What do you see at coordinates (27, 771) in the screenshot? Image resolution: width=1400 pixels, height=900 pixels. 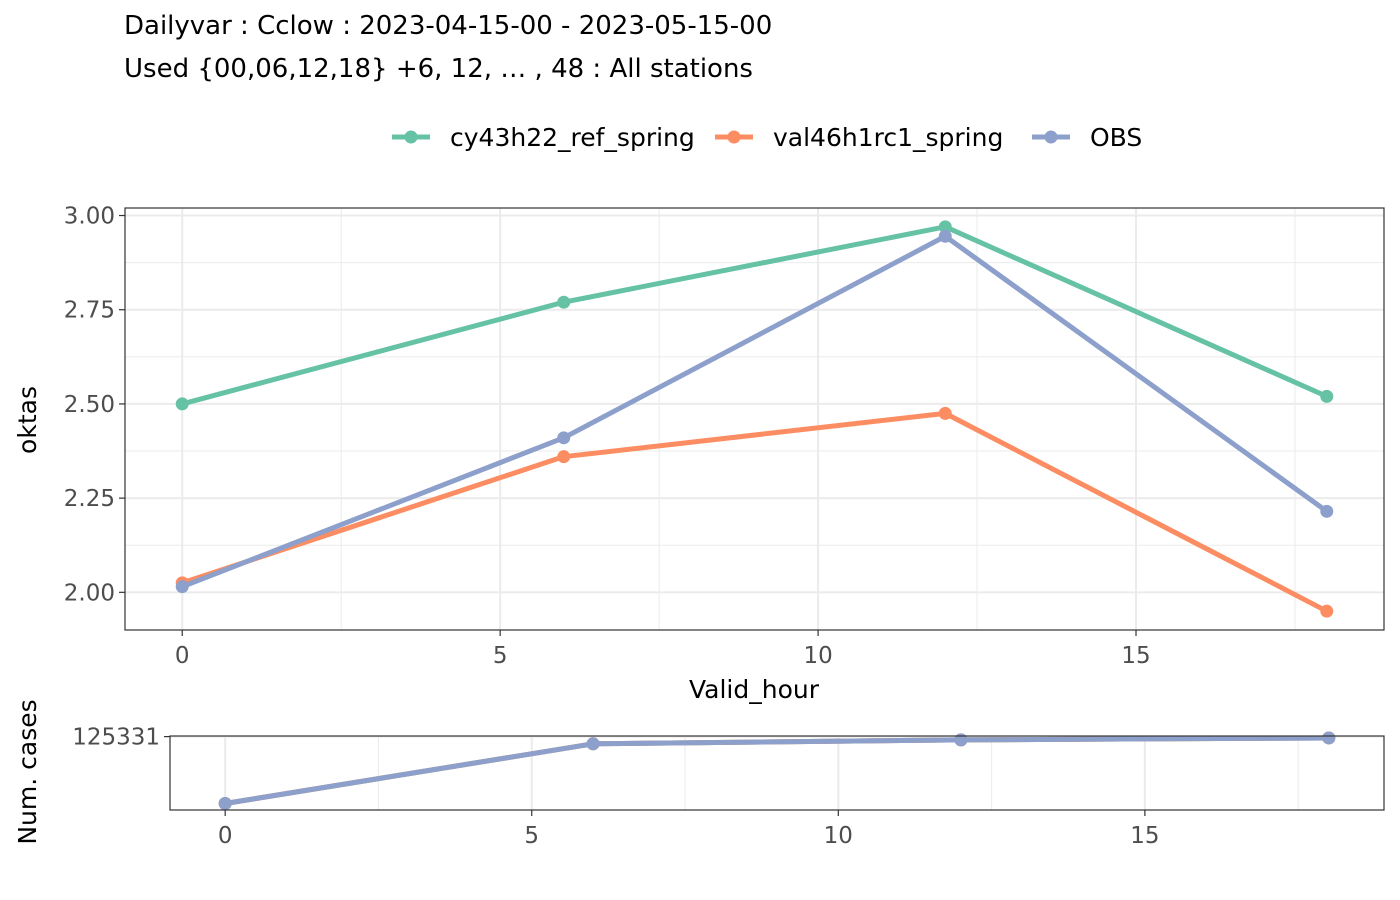 I see `cases-y-axis-title: Num. cases` at bounding box center [27, 771].